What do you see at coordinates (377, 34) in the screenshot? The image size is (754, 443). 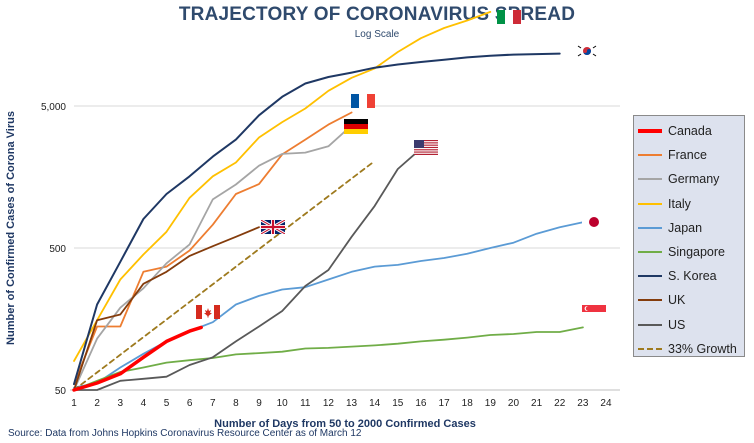 I see `chart-subtitle: Log Scale` at bounding box center [377, 34].